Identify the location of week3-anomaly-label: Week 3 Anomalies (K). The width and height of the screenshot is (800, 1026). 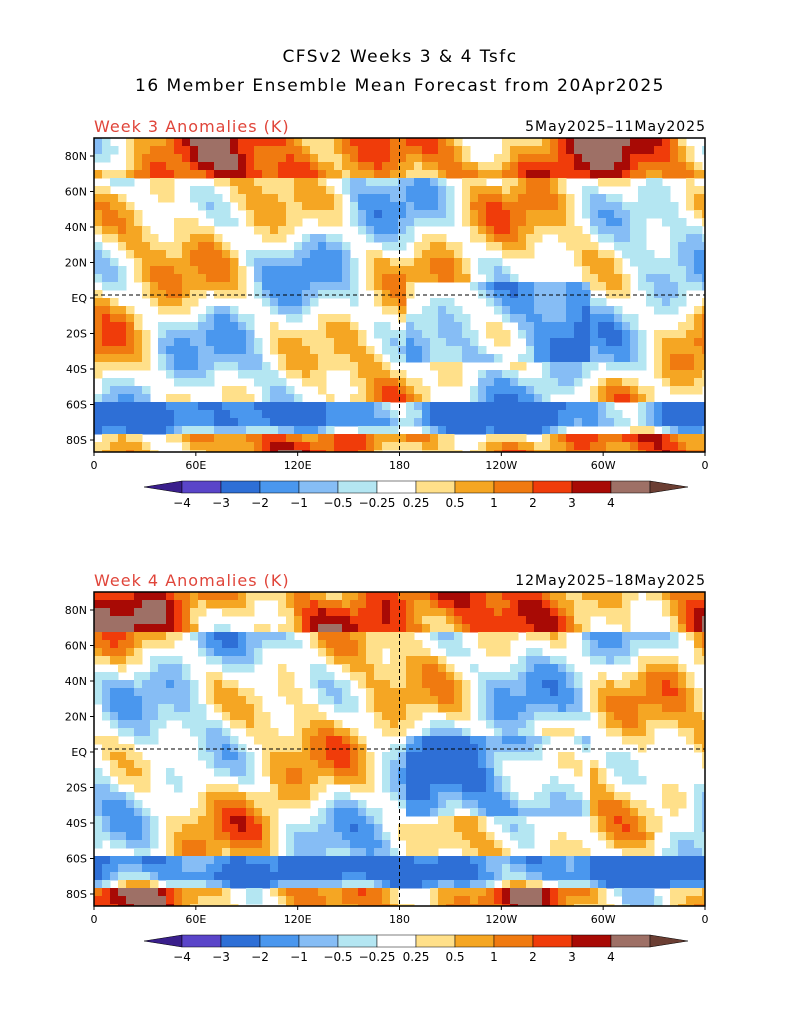
(192, 126).